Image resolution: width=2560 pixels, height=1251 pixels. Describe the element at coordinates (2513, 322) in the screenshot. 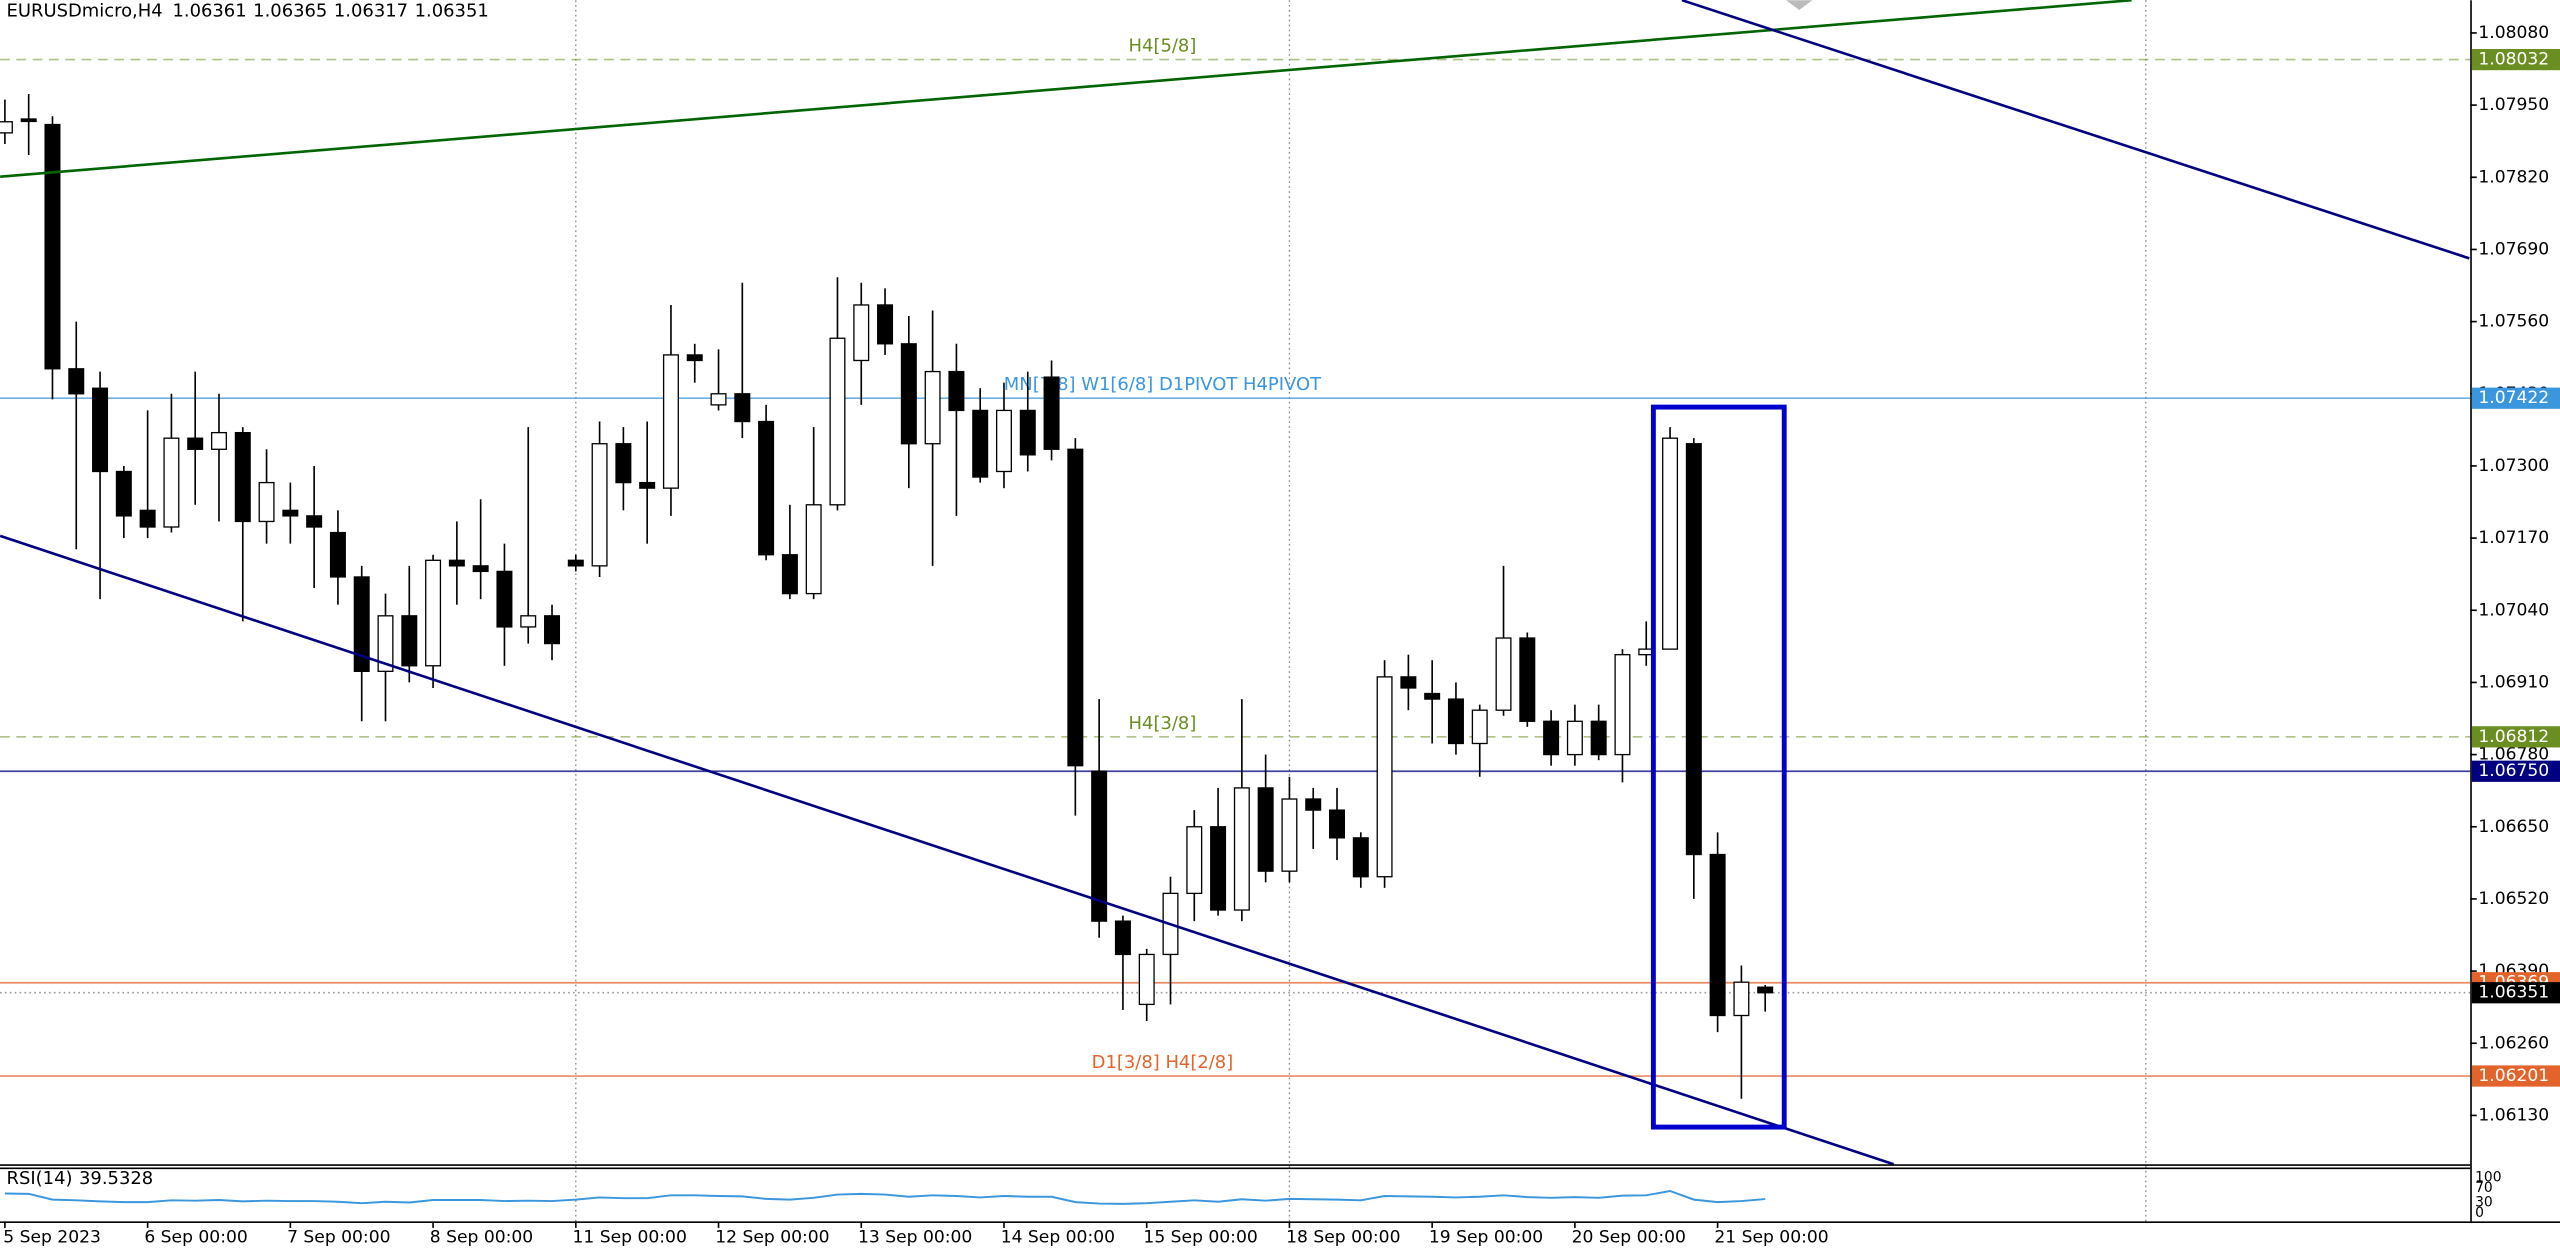

I see `y-tick-label: 1.07560` at that location.